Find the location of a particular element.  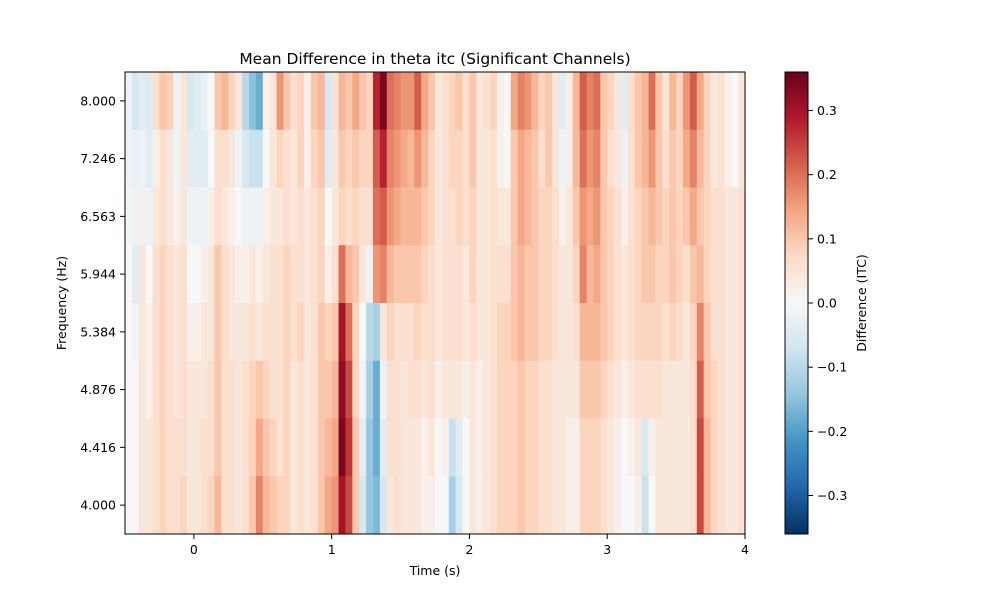

y-axis-label: Frequency (Hz) is located at coordinates (61, 303).